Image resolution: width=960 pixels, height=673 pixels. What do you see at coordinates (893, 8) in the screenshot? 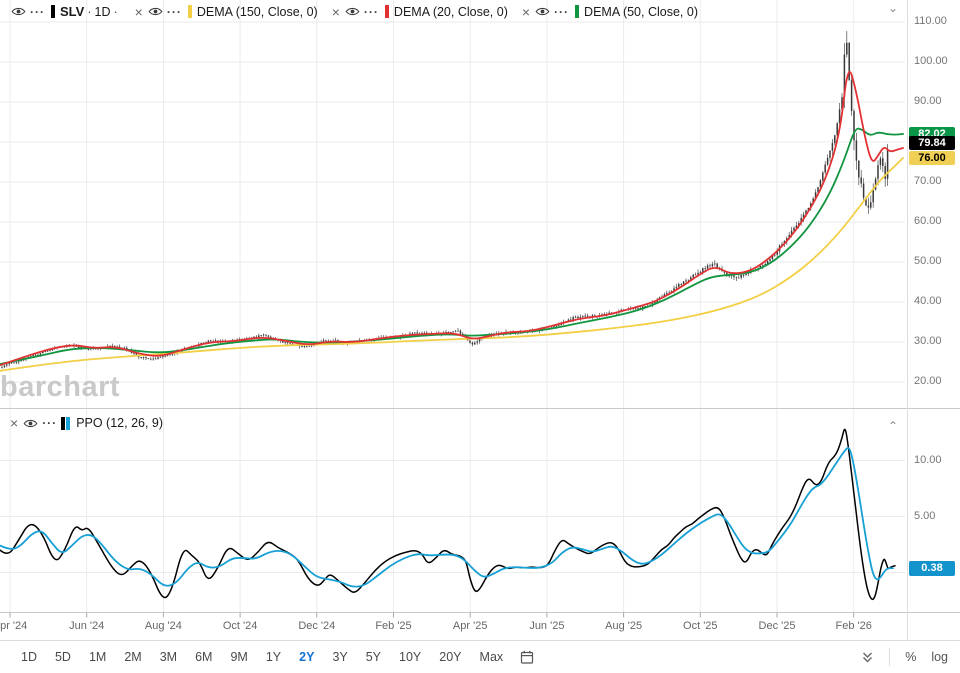
I see `pane-collapse-chevron-icon: ⌄` at bounding box center [893, 8].